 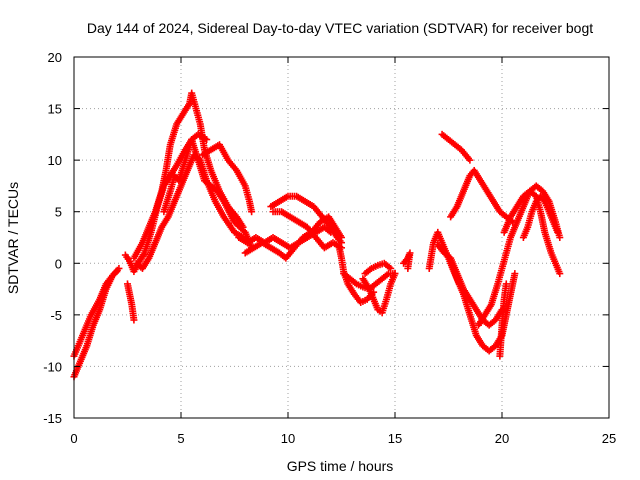 What do you see at coordinates (502, 438) in the screenshot?
I see `x-tick-label: 20` at bounding box center [502, 438].